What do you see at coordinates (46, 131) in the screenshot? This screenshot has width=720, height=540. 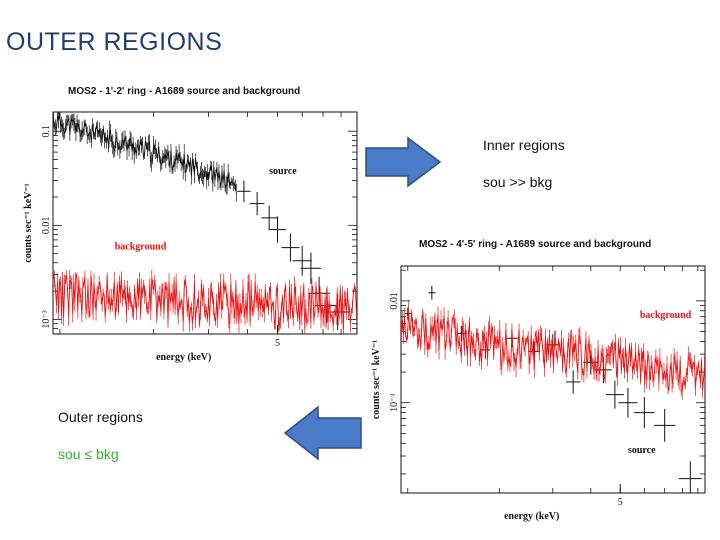 I see `y-tick-label: 0.1` at bounding box center [46, 131].